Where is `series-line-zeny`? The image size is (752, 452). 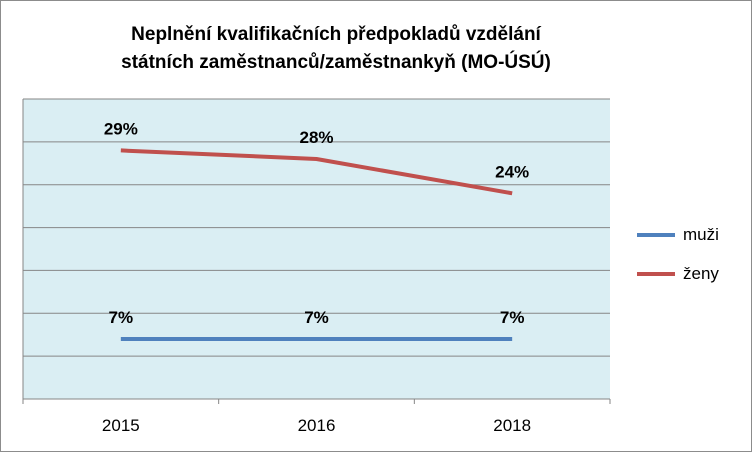 series-line-zeny is located at coordinates (316, 172).